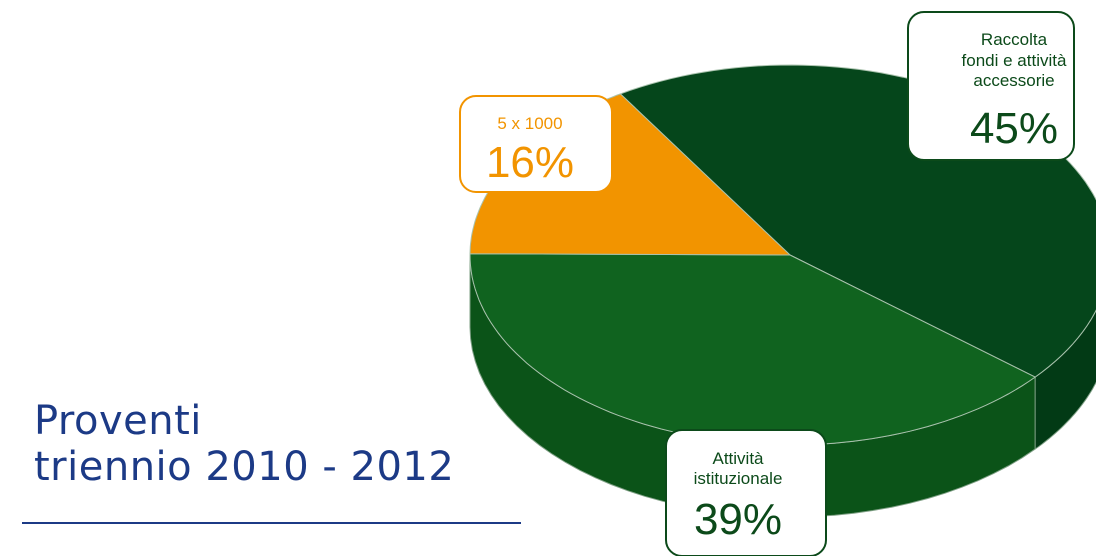 The height and width of the screenshot is (556, 1096). I want to click on slice-label-text: Raccolta, so click(1014, 39).